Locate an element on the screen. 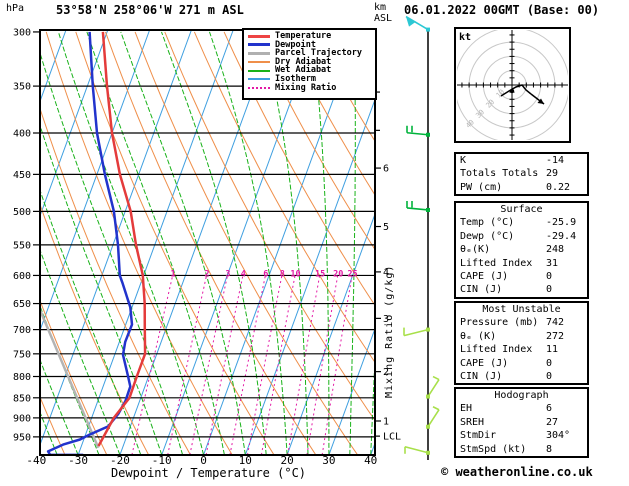  table-row: PW (cm) 0.22 is located at coordinates (521, 187).